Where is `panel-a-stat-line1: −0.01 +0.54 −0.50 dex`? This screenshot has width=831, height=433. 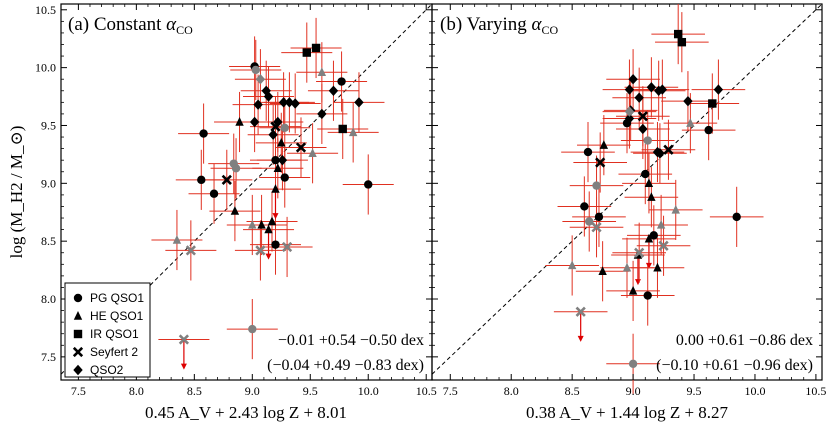
panel-a-stat-line1: −0.01 +0.54 −0.50 dex is located at coordinates (351, 340).